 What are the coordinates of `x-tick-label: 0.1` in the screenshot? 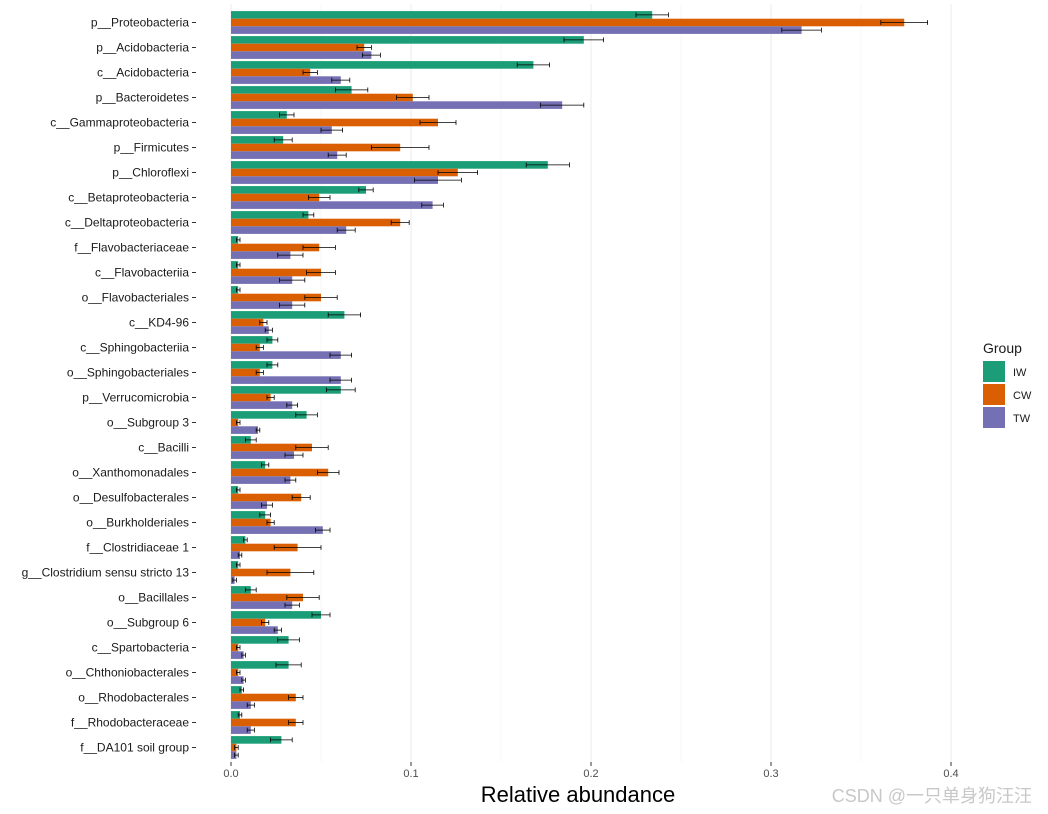 It's located at (410, 774).